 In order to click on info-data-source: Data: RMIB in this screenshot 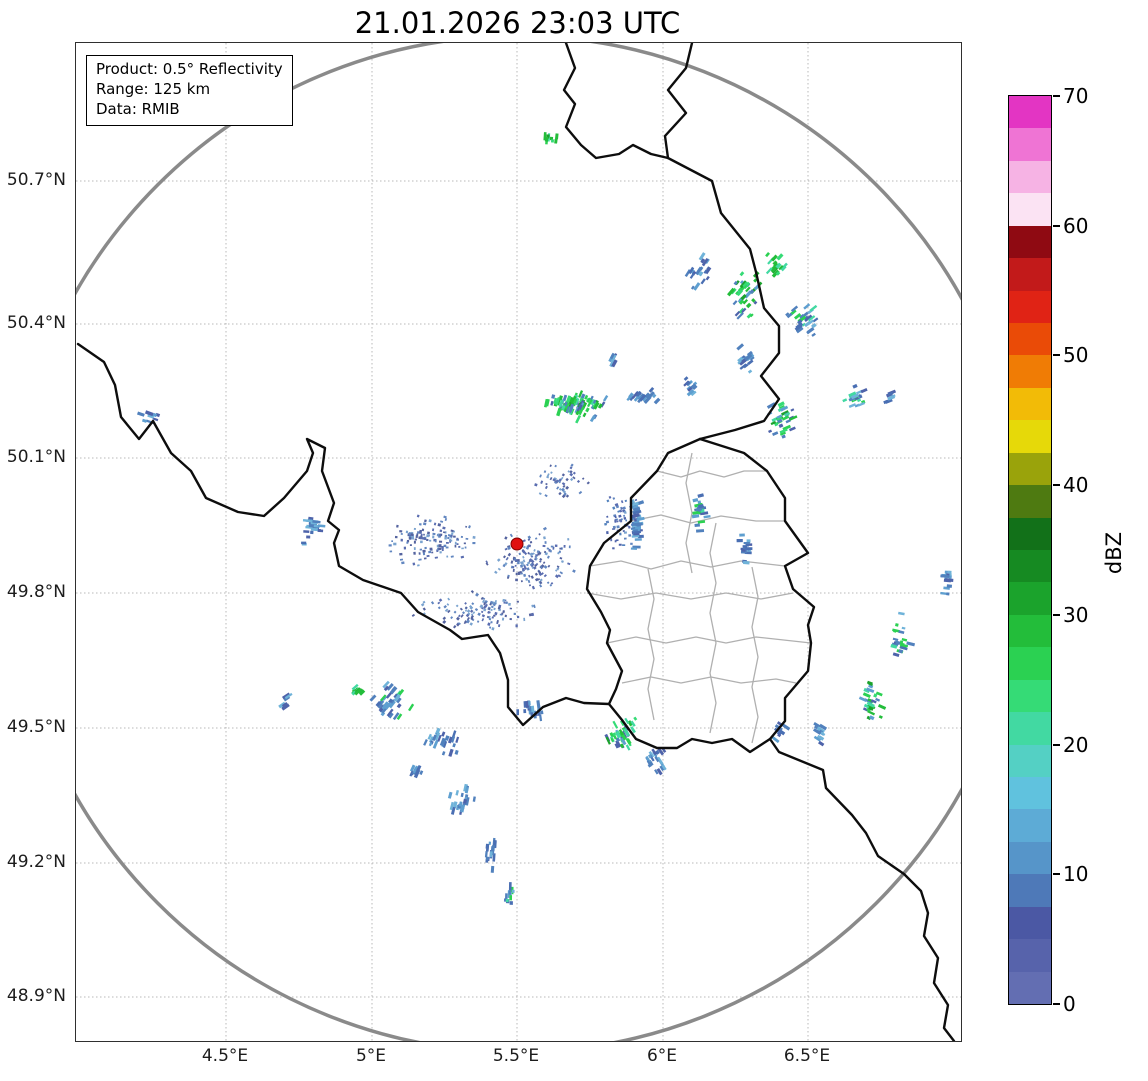, I will do `click(138, 108)`.